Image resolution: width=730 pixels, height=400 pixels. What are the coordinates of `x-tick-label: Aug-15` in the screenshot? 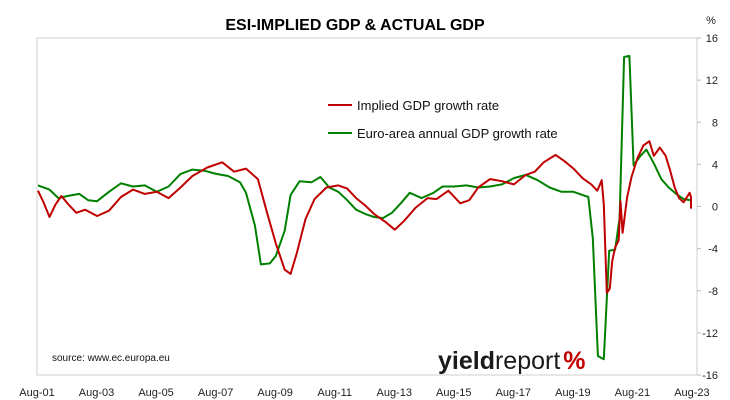 It's located at (453, 393).